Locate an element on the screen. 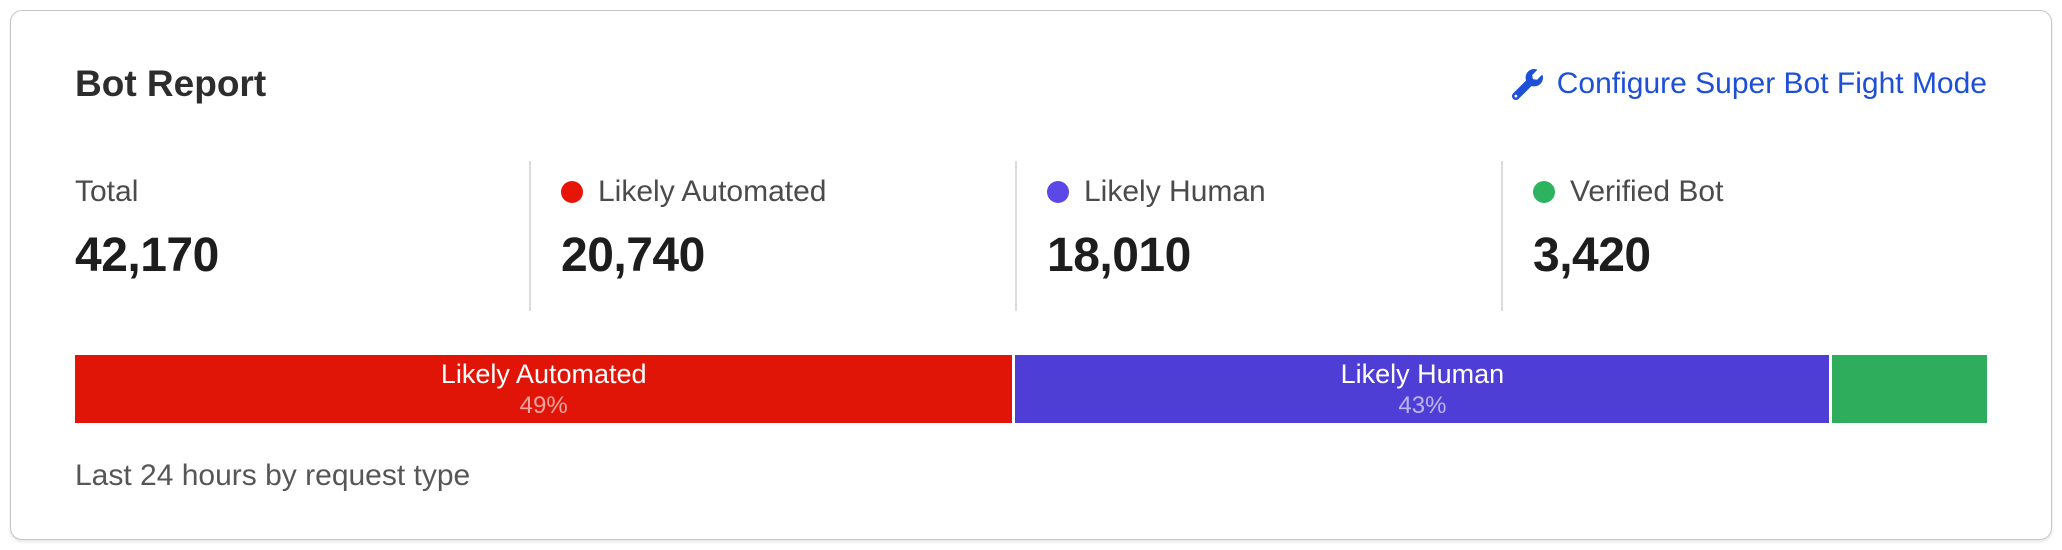 This screenshot has height=550, width=2062. stat-verified-bot-value: 3,420 is located at coordinates (1592, 255).